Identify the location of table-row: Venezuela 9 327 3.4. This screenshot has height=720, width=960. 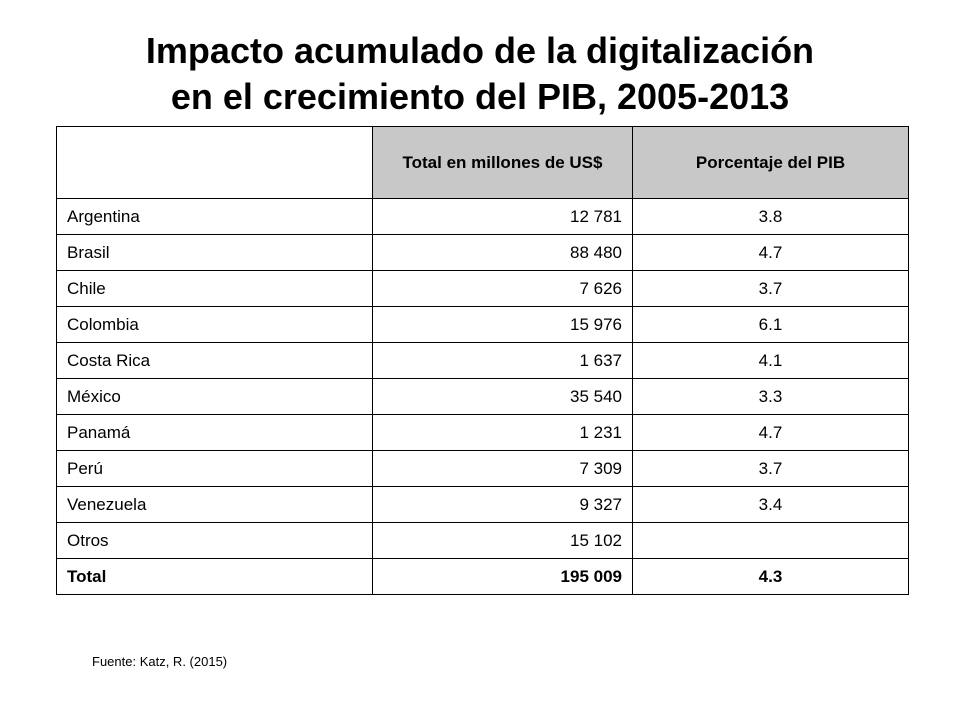
(482, 504).